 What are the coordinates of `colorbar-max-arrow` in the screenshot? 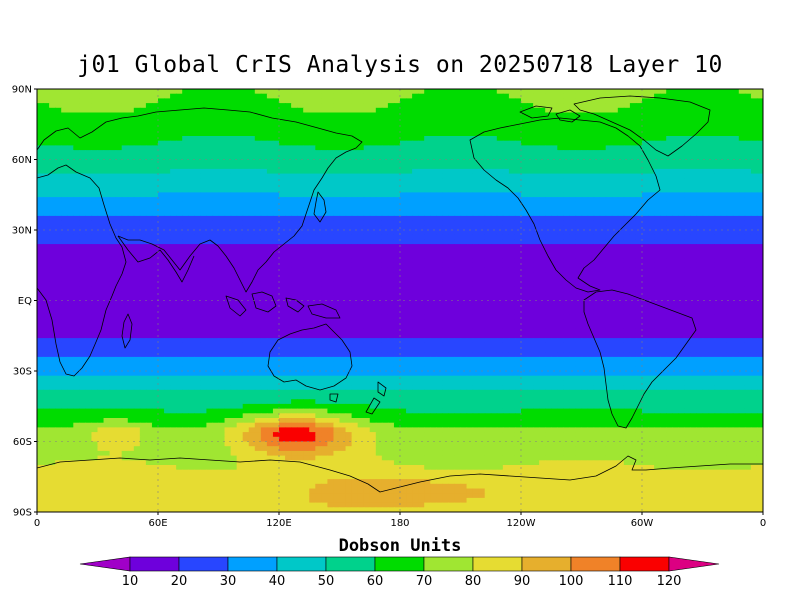 It's located at (694, 564).